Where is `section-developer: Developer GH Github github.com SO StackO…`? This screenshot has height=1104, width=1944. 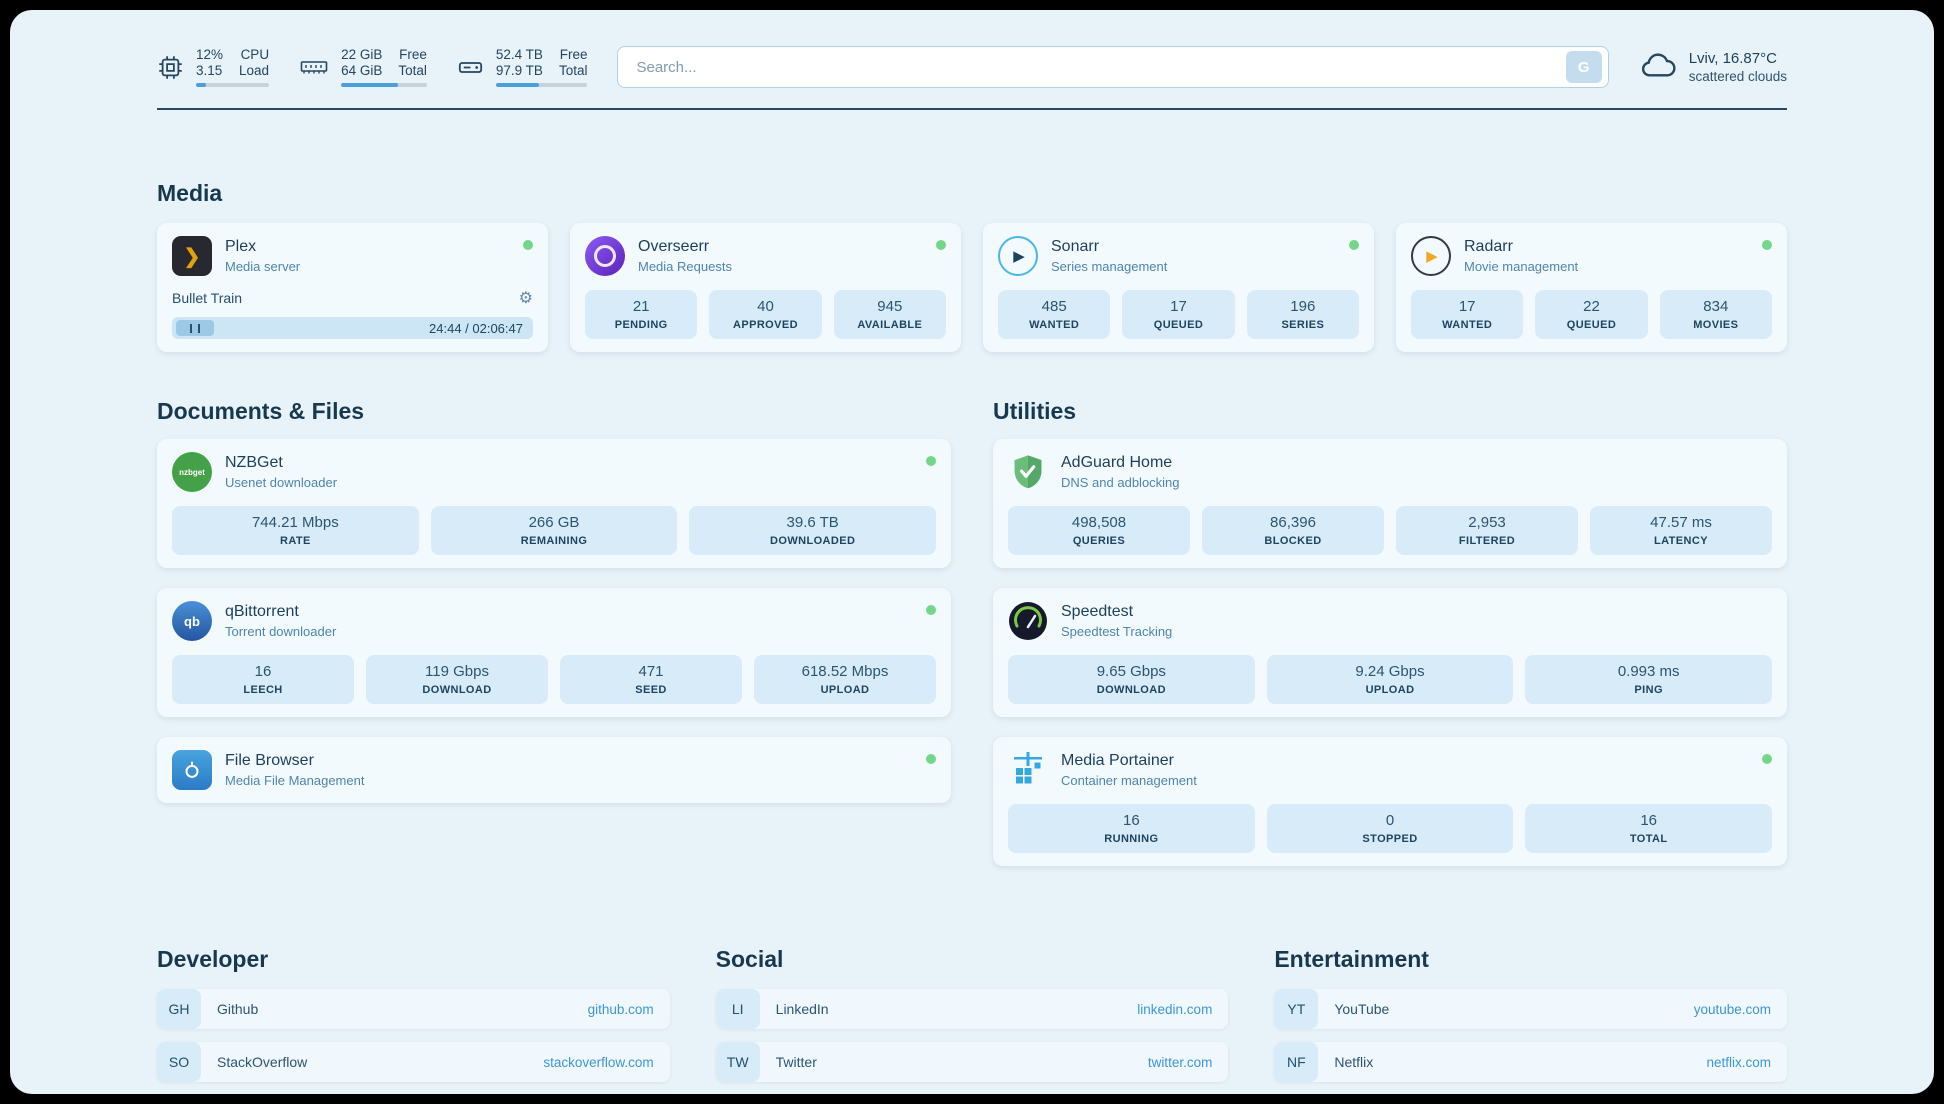
section-developer: Developer GH Github github.com SO StackO… is located at coordinates (413, 1020).